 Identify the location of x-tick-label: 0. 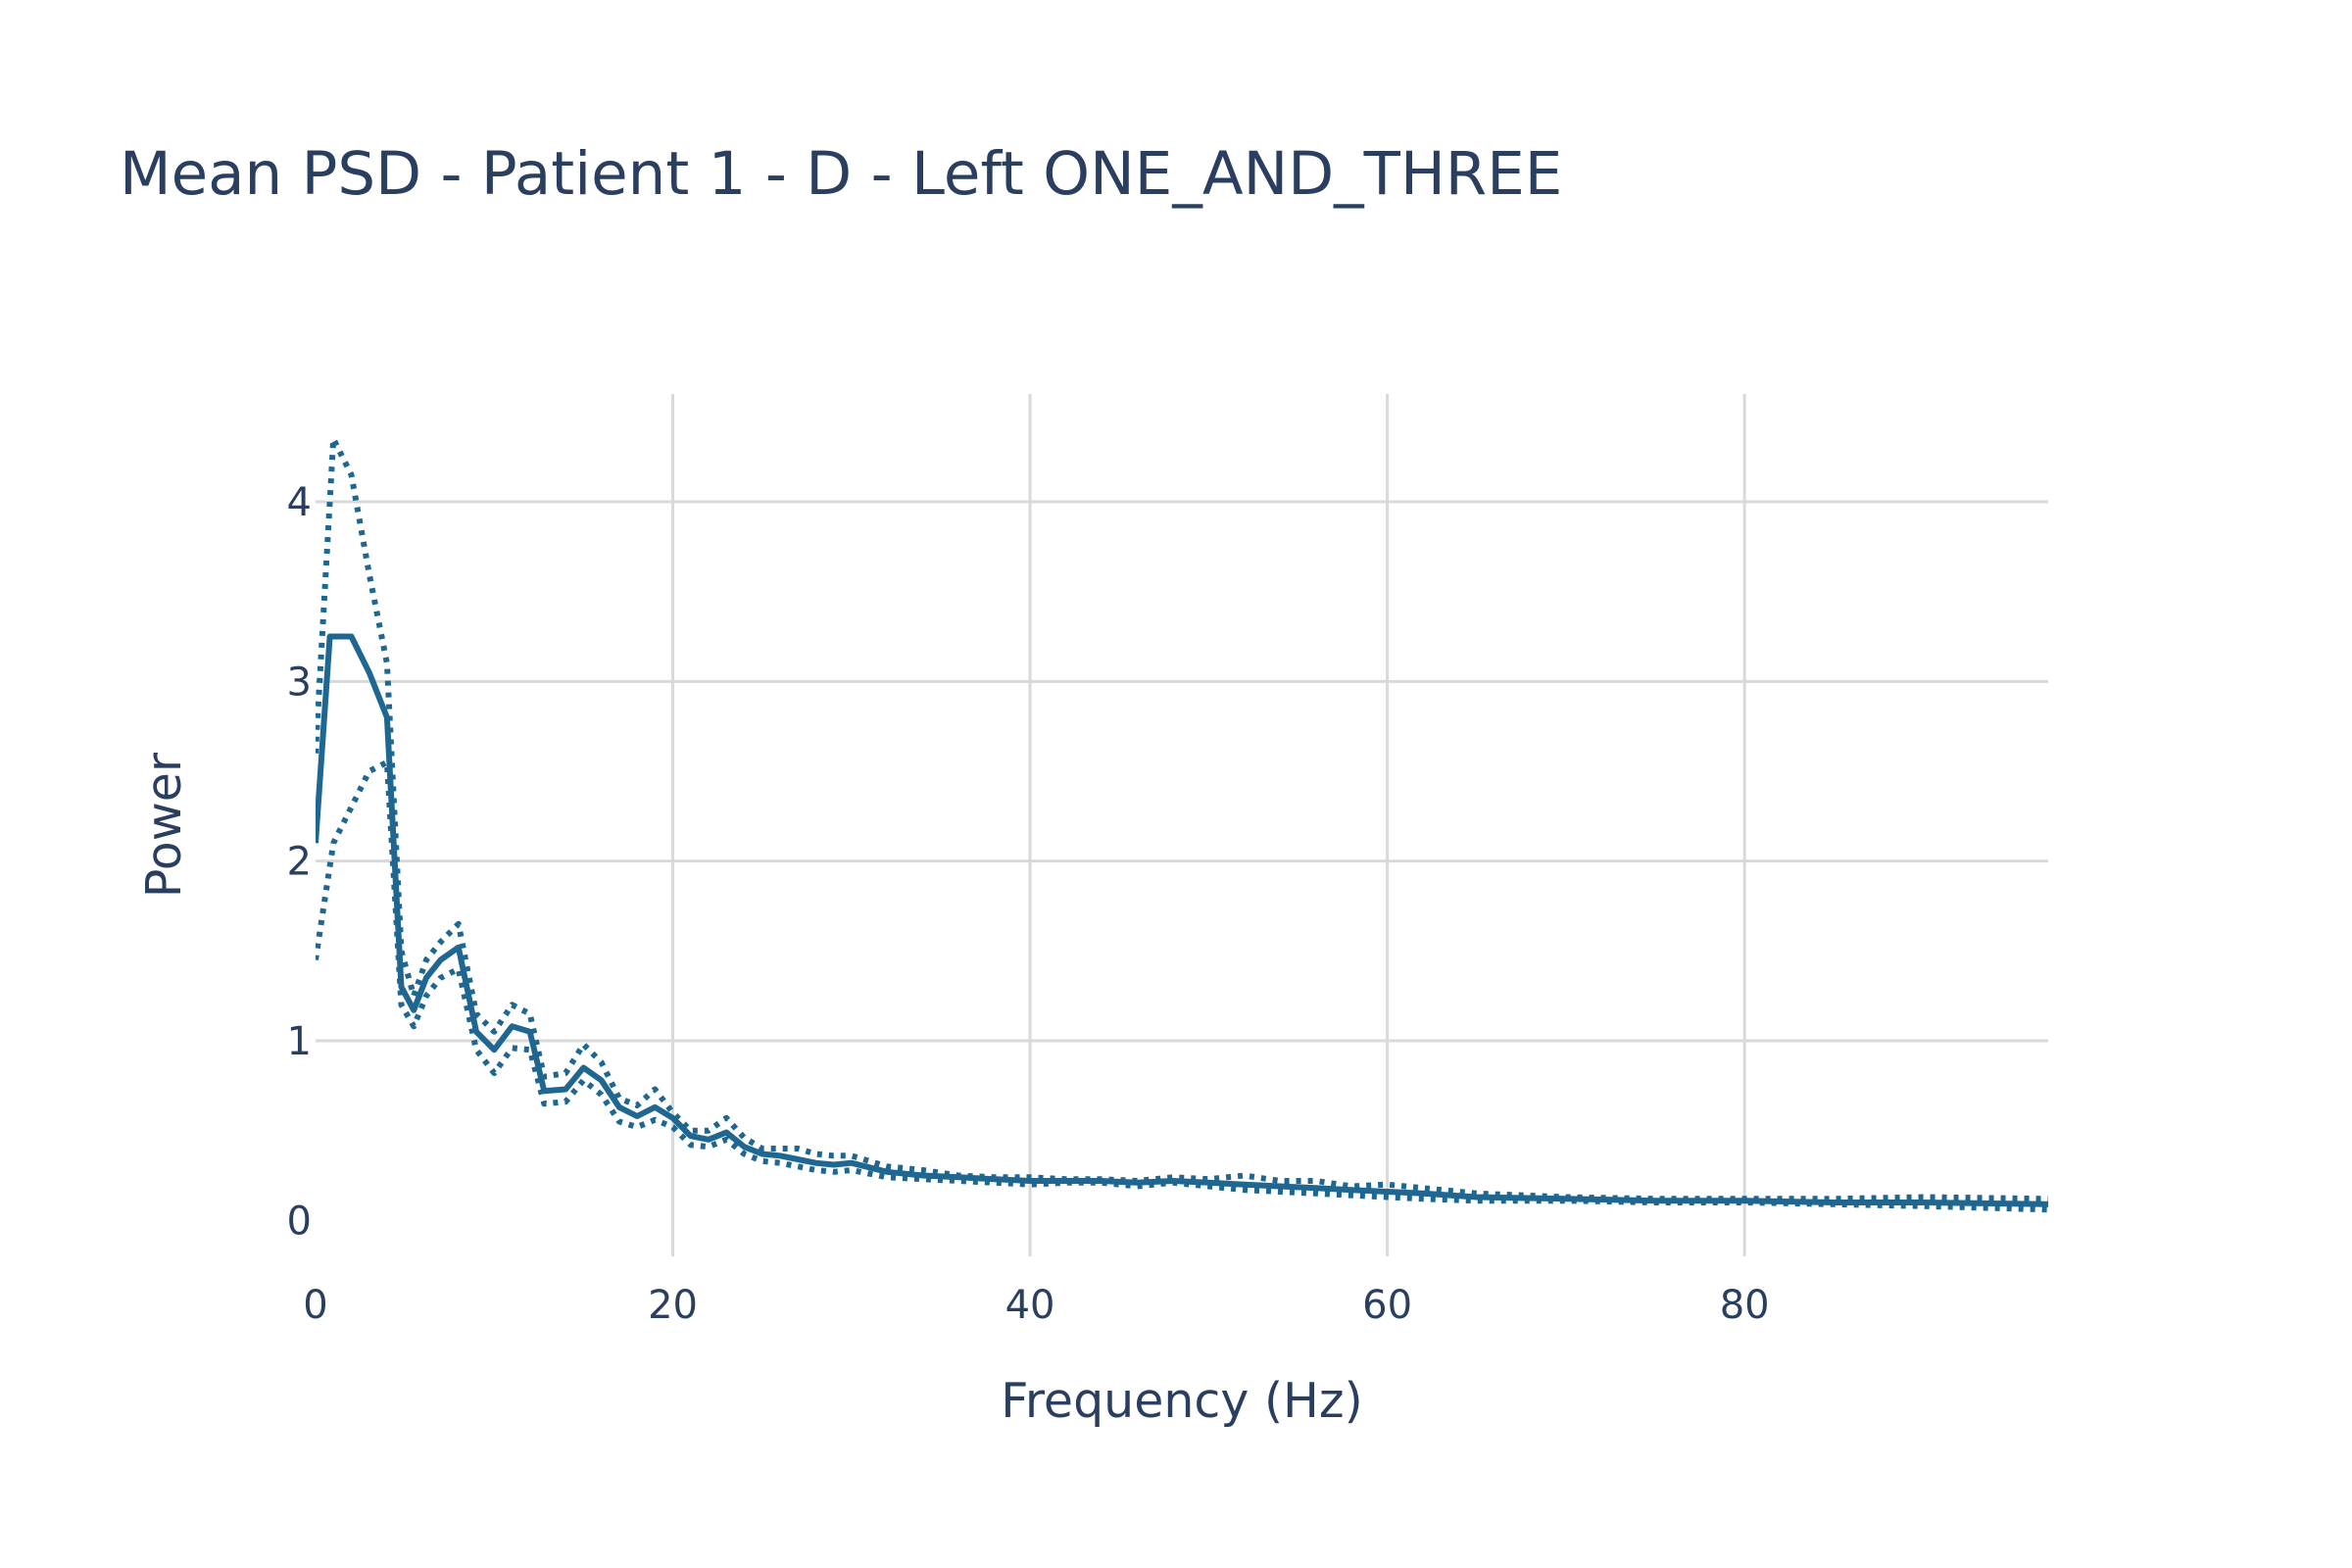
(315, 1305).